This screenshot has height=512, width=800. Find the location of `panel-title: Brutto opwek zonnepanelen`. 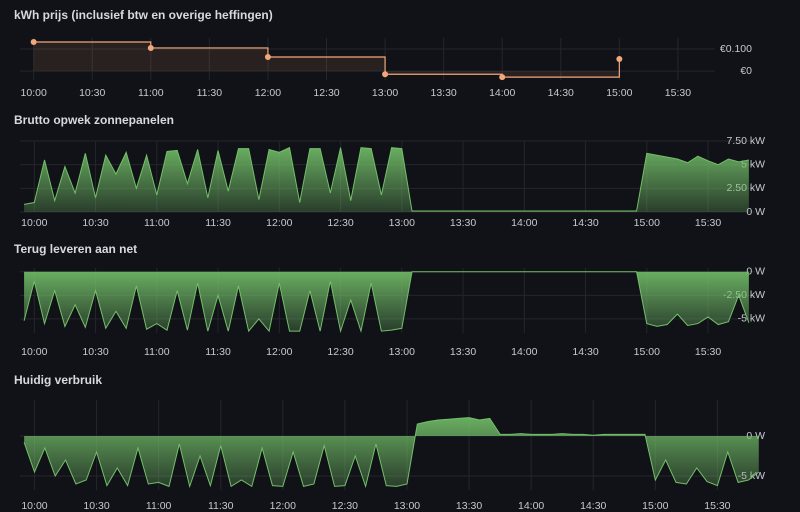

panel-title: Brutto opwek zonnepanelen is located at coordinates (94, 120).